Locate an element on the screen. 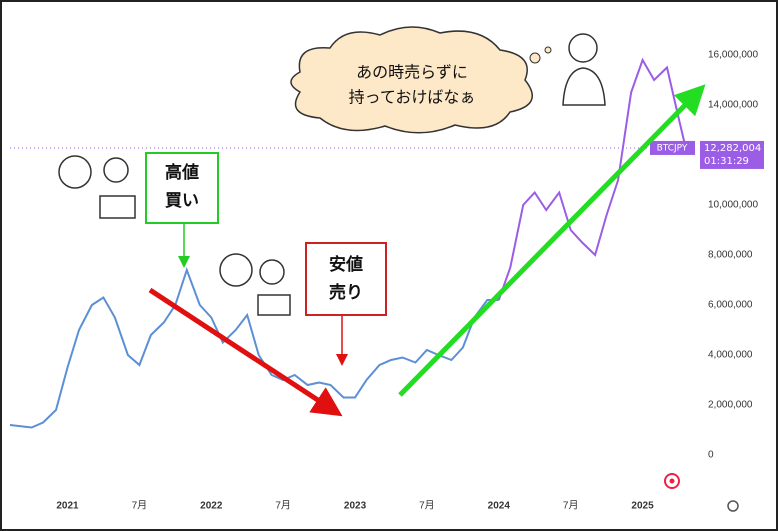 The image size is (778, 531). symbol-label: BTCJPY is located at coordinates (672, 148).